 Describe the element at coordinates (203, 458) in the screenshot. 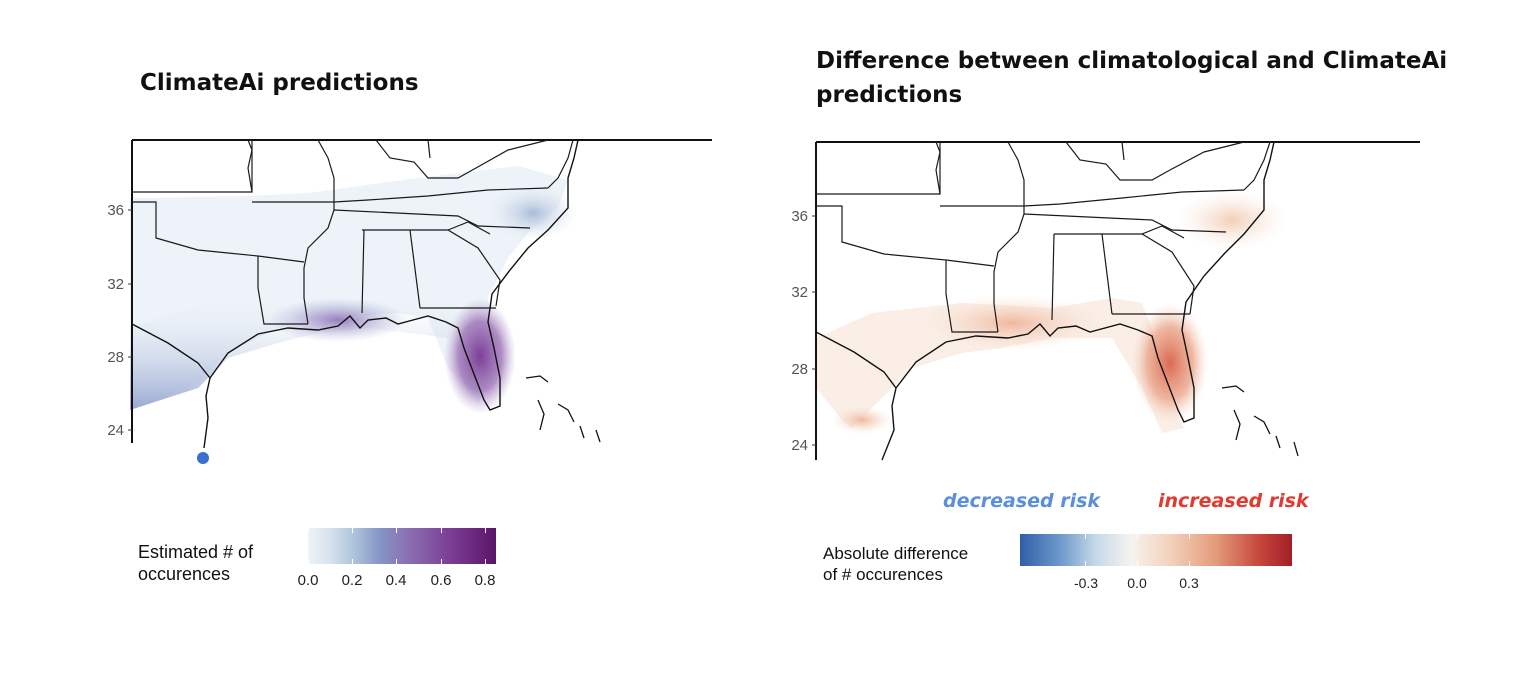

I see `location-marker` at that location.